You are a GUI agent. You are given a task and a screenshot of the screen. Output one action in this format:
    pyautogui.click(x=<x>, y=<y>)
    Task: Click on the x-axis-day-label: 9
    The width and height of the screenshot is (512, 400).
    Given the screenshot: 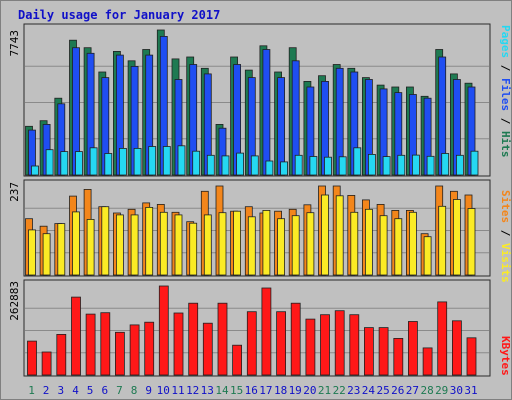 What is the action you would take?
    pyautogui.click(x=148, y=390)
    